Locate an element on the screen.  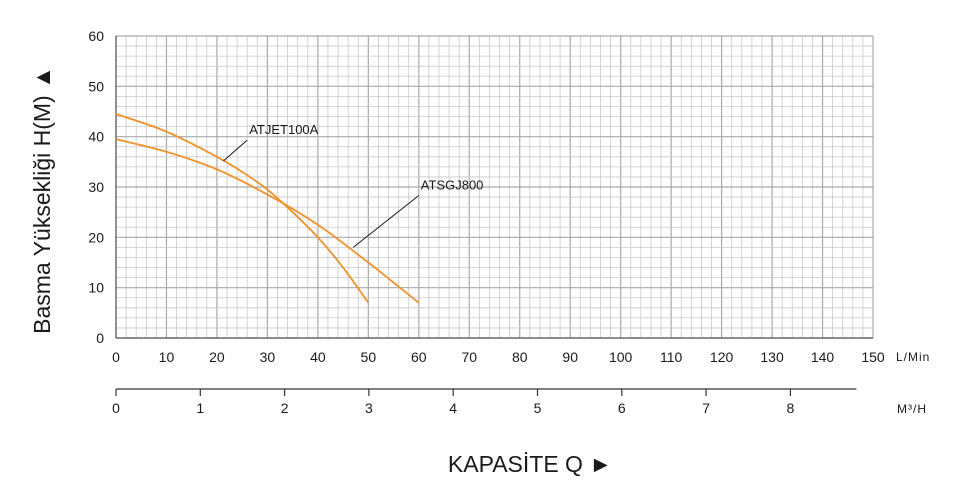
x-tick-label: 40 is located at coordinates (318, 357).